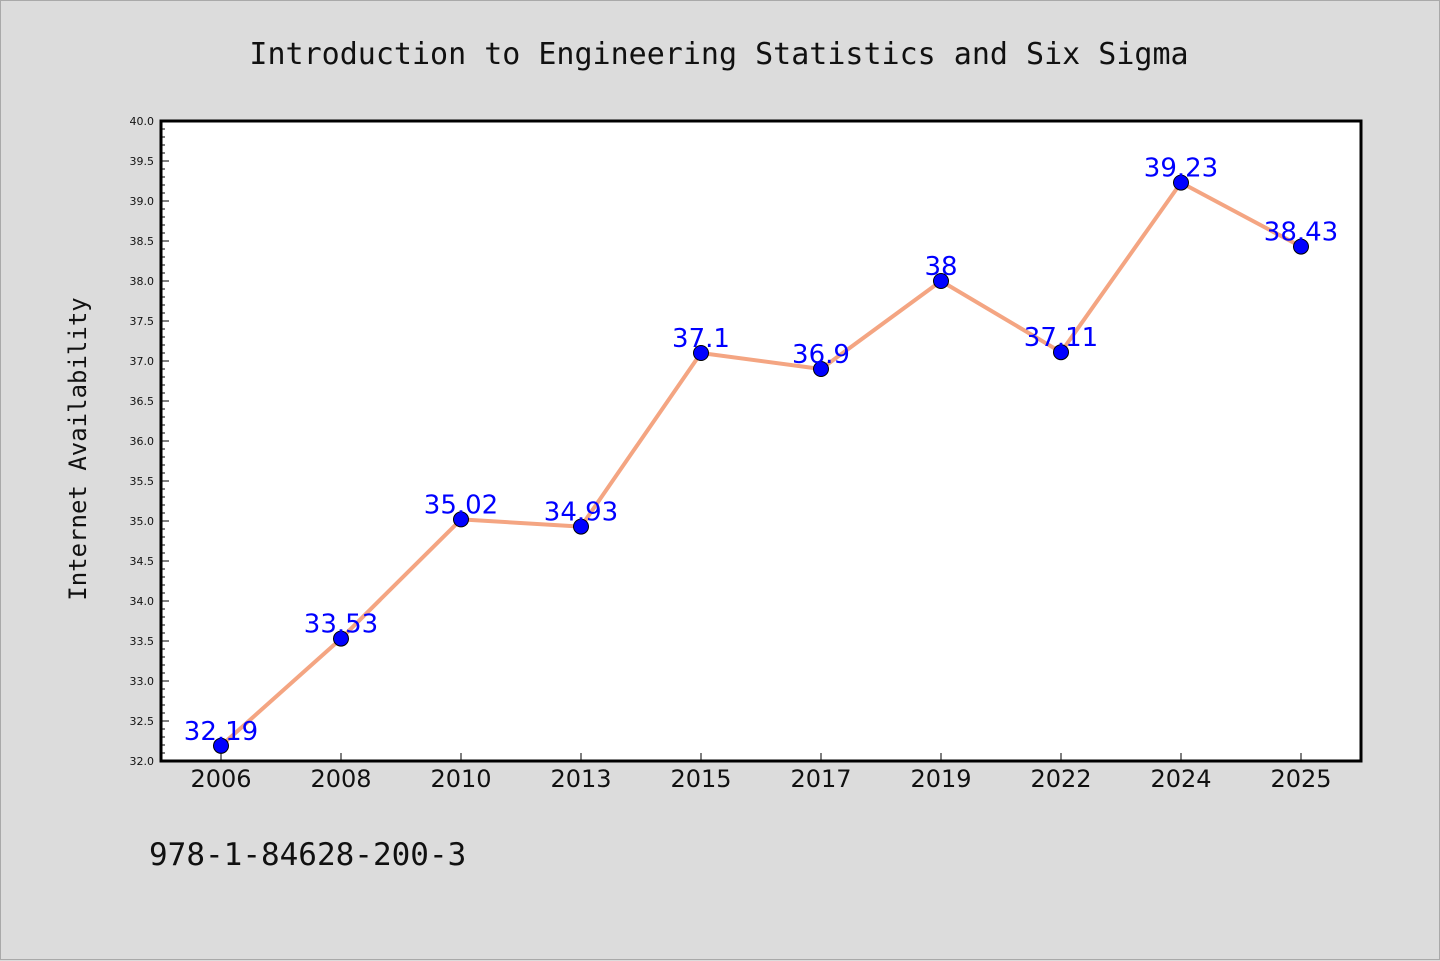  Describe the element at coordinates (142, 481) in the screenshot. I see `y-tick-label: 35.5` at that location.